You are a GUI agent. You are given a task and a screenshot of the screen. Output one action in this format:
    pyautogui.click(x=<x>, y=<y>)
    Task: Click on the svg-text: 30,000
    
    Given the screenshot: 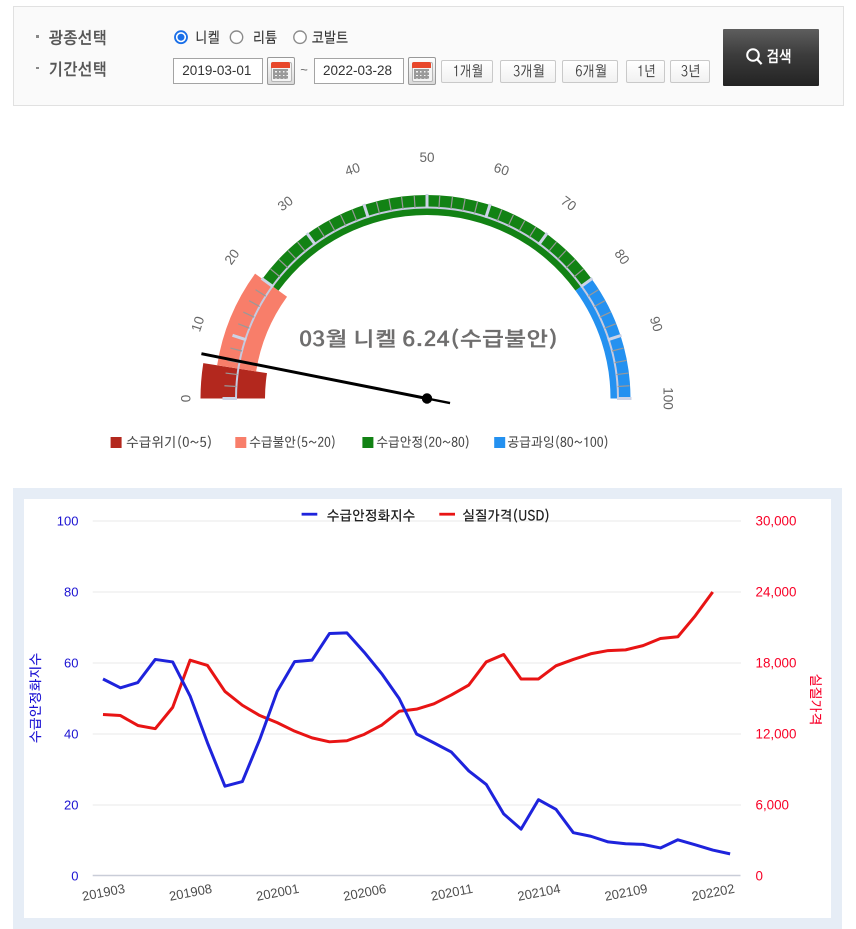 What is the action you would take?
    pyautogui.click(x=776, y=521)
    